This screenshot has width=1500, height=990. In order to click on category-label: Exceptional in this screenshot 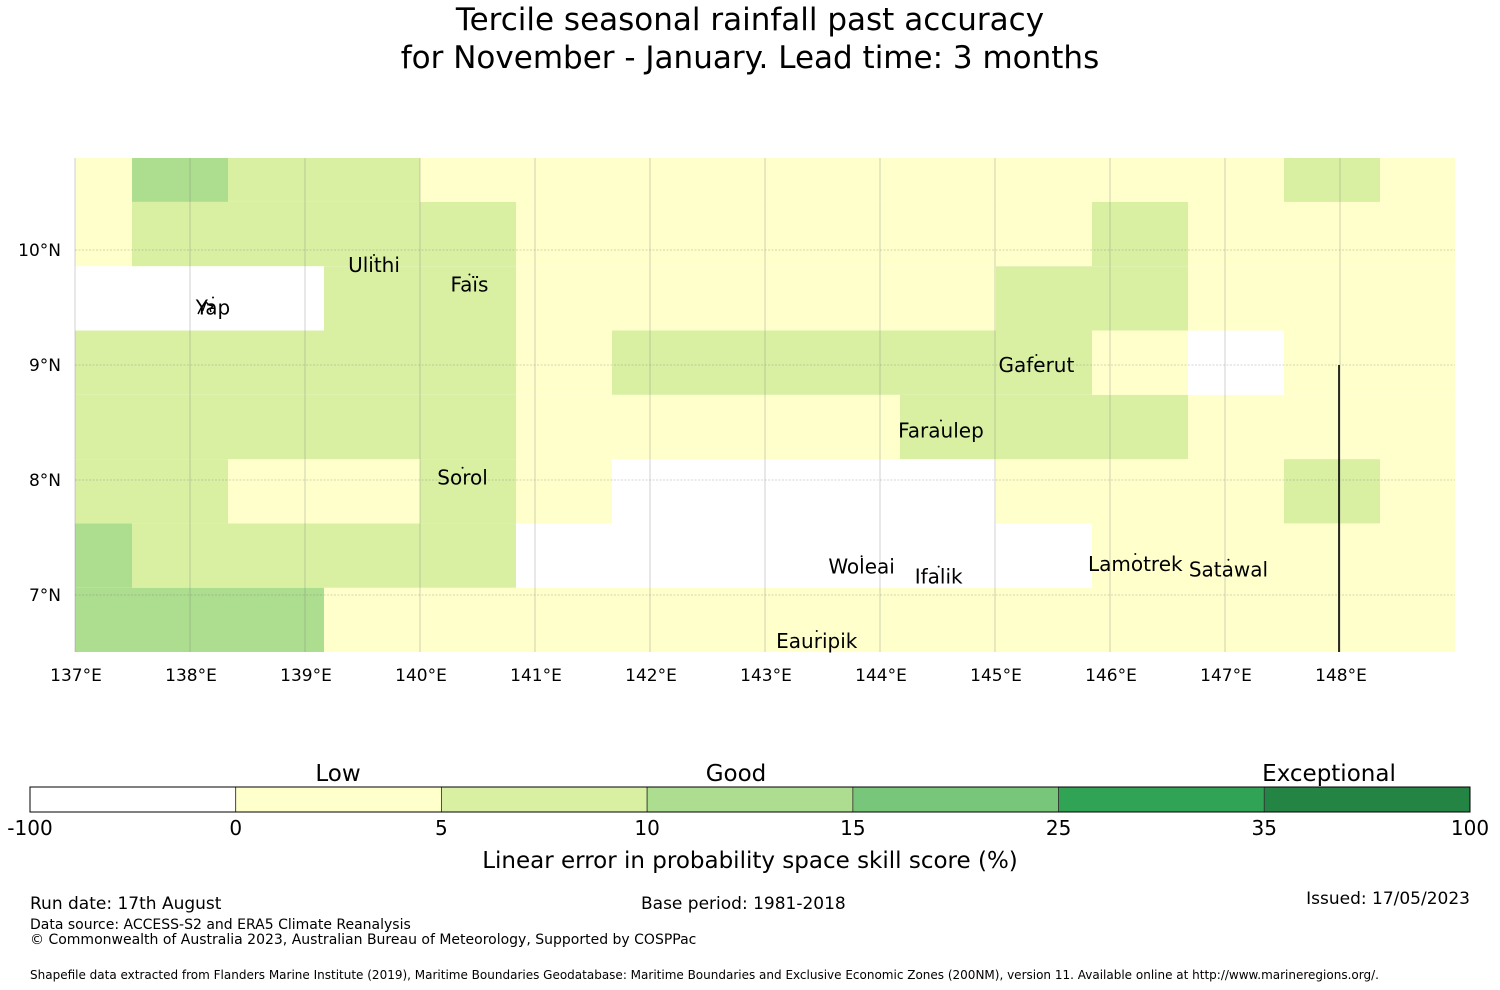, I will do `click(1329, 774)`.